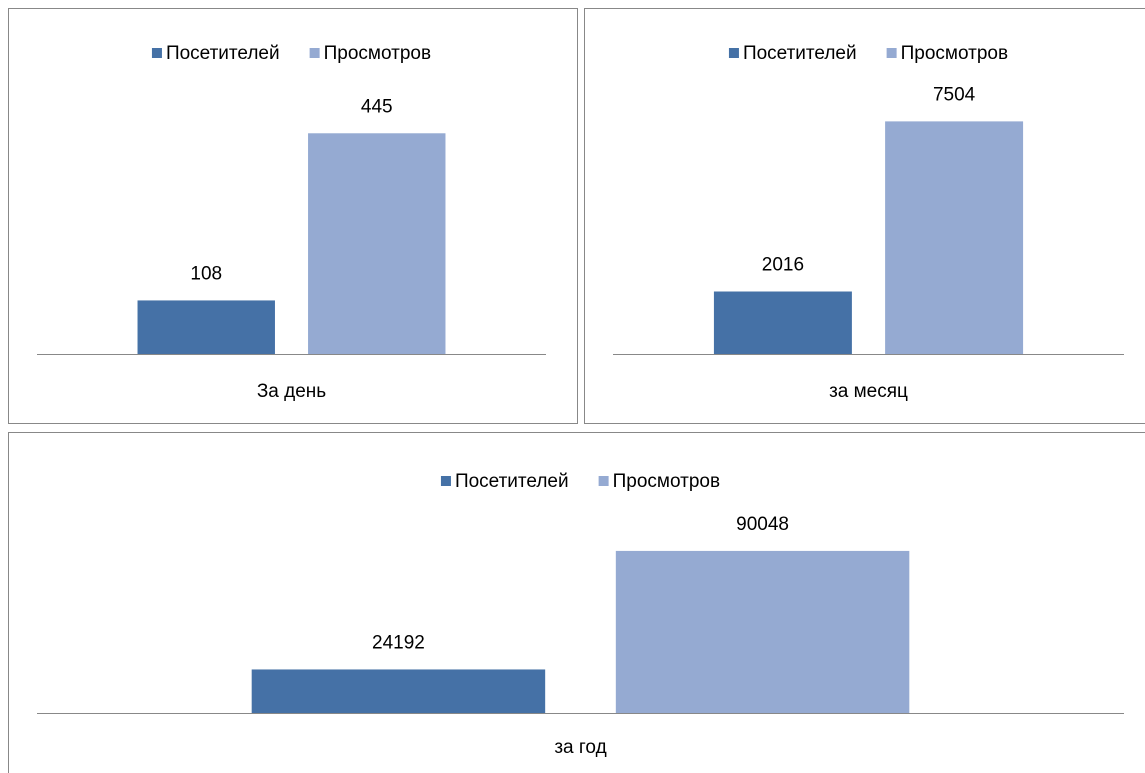 The image size is (1145, 773). What do you see at coordinates (783, 265) in the screenshot?
I see `value-label: 2016` at bounding box center [783, 265].